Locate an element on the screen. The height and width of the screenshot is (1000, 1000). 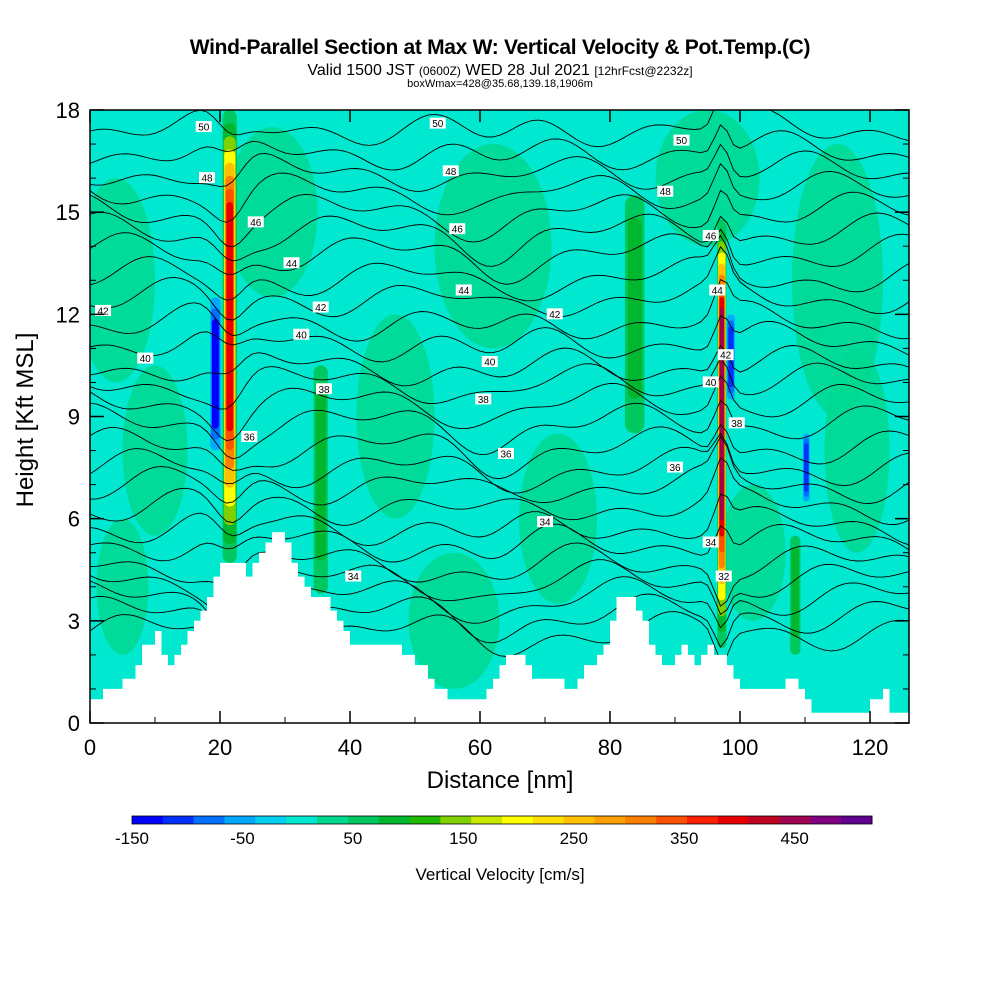
colorbar-title: Vertical Velocity [cm/s] is located at coordinates (499, 874).